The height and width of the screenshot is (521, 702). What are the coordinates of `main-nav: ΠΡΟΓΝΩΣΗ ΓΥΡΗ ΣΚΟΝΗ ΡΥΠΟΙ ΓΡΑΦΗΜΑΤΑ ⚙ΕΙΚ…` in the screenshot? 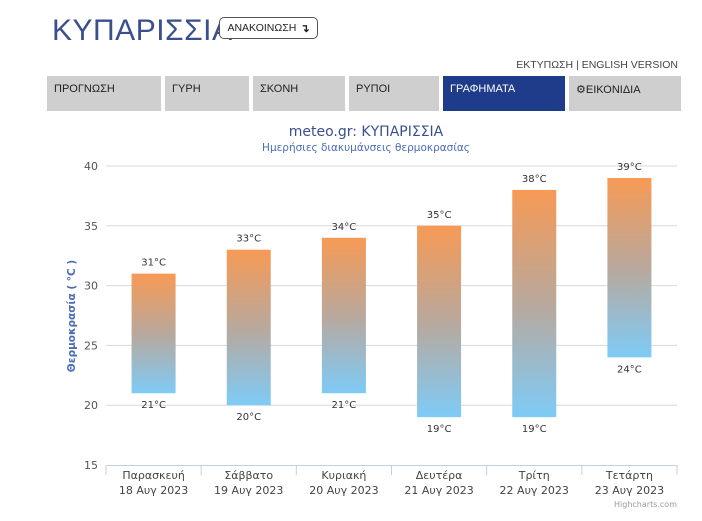 It's located at (364, 93).